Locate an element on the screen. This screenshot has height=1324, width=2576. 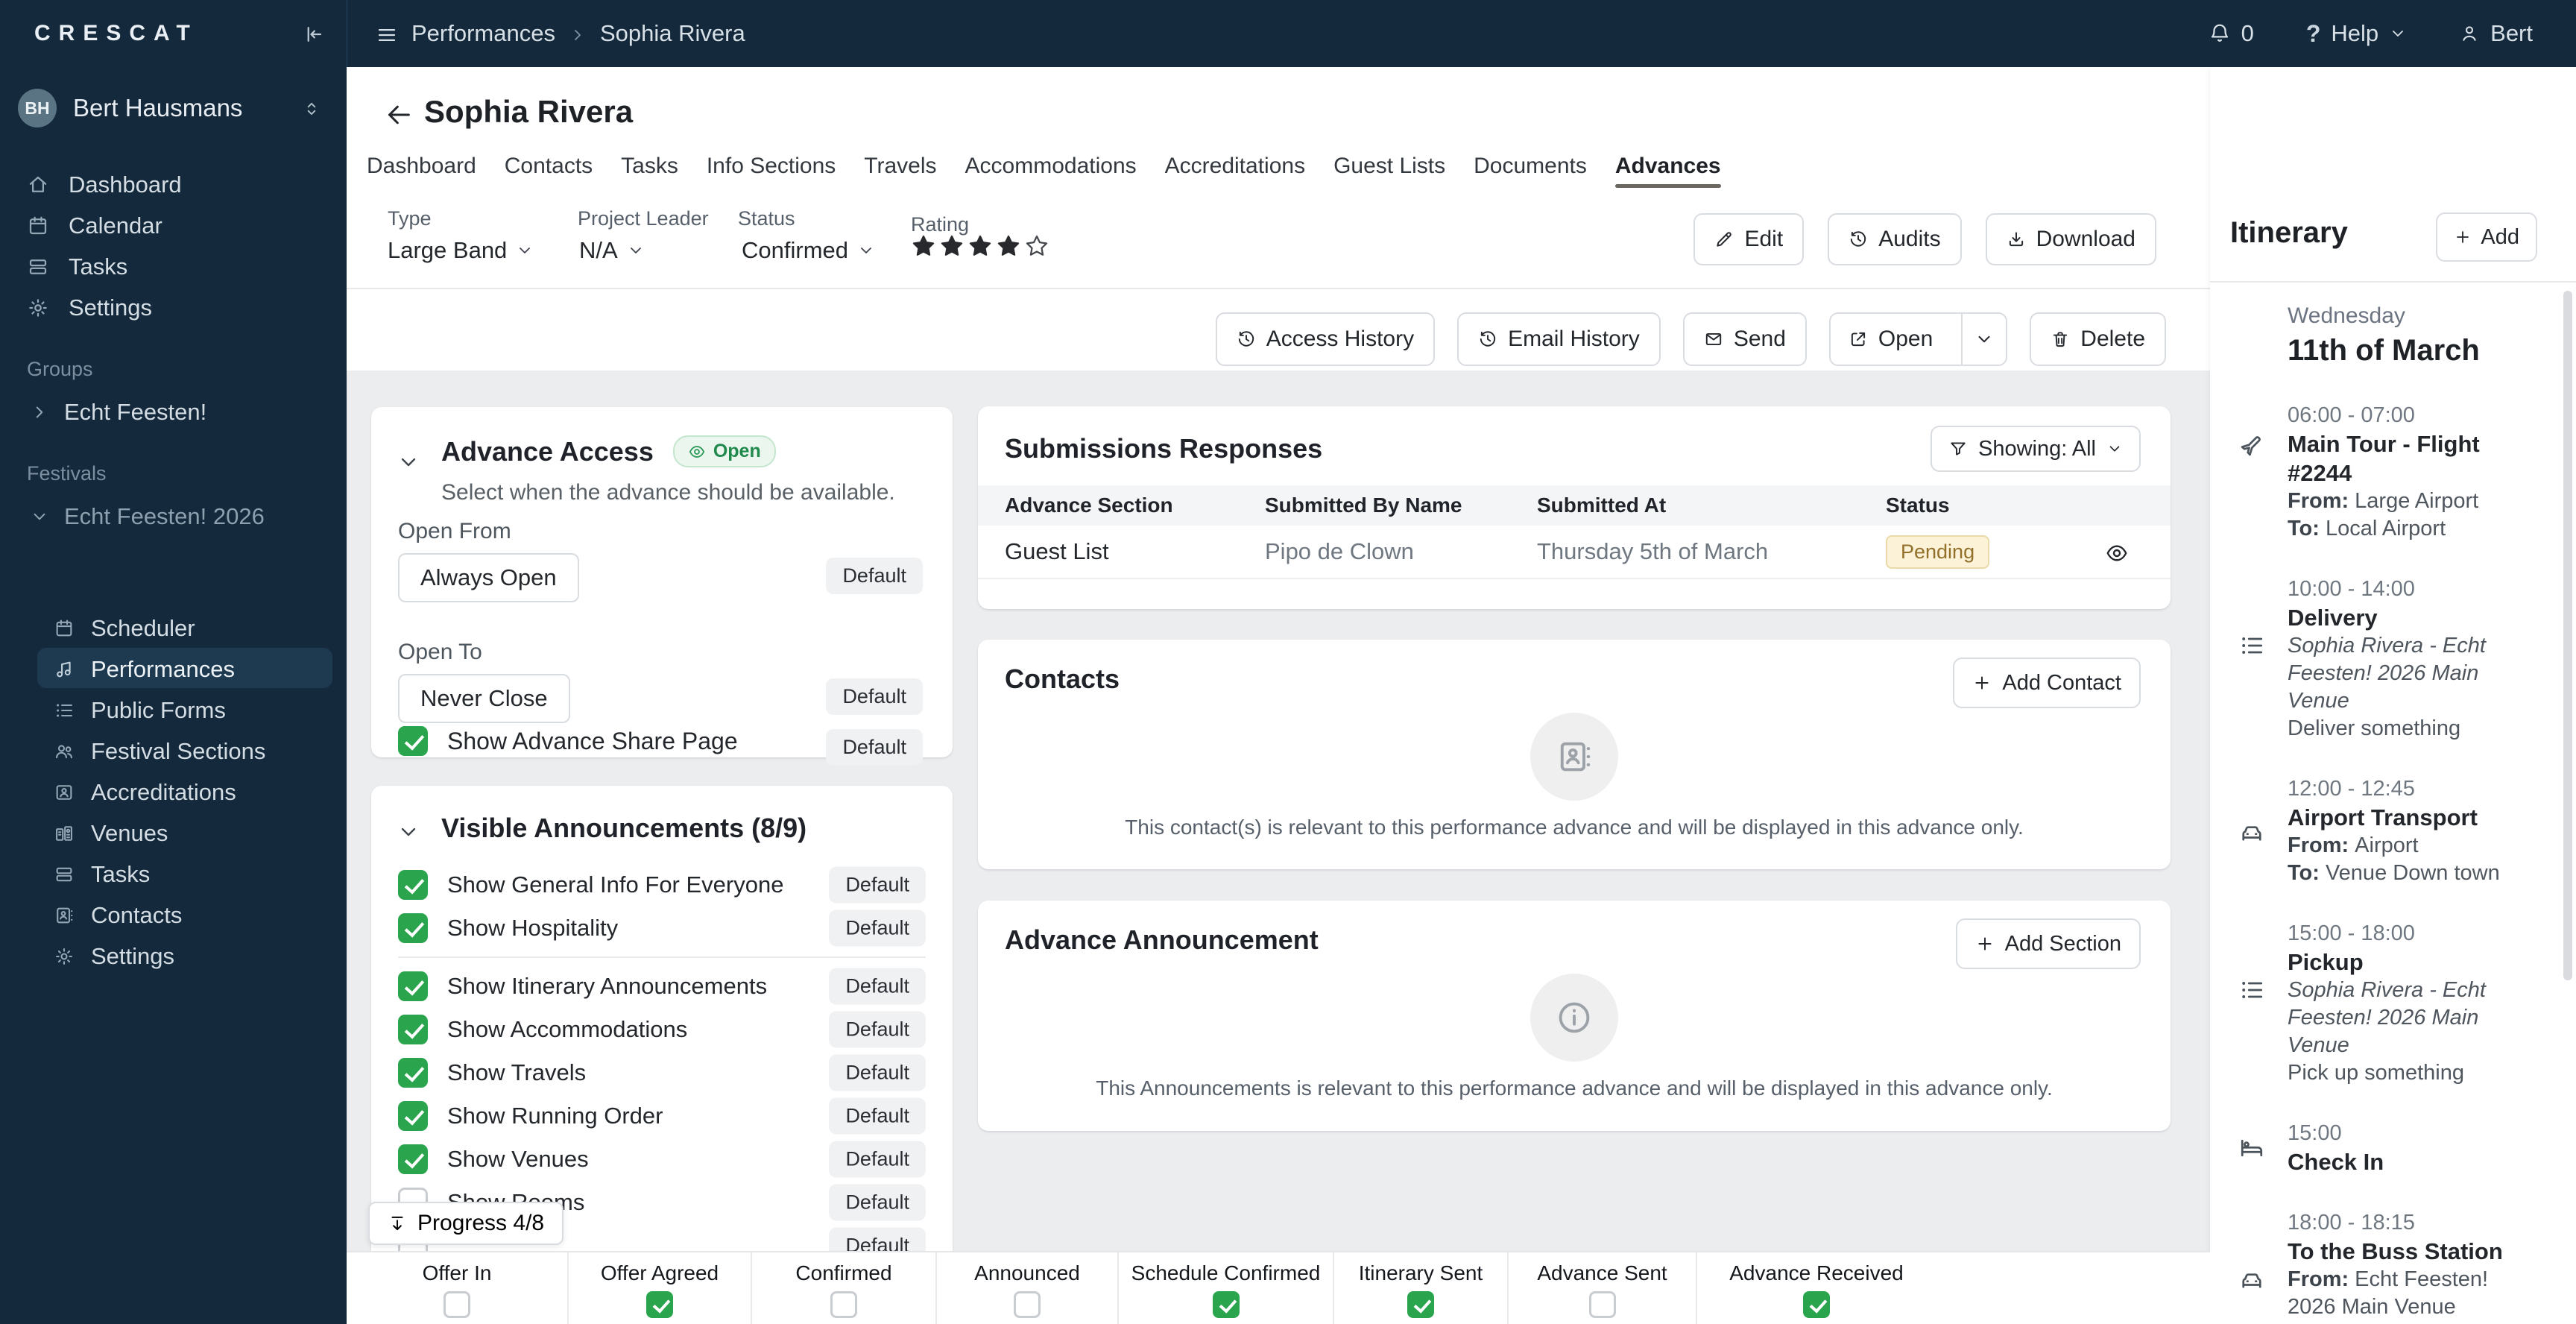
tab-travels: Travels is located at coordinates (900, 166).